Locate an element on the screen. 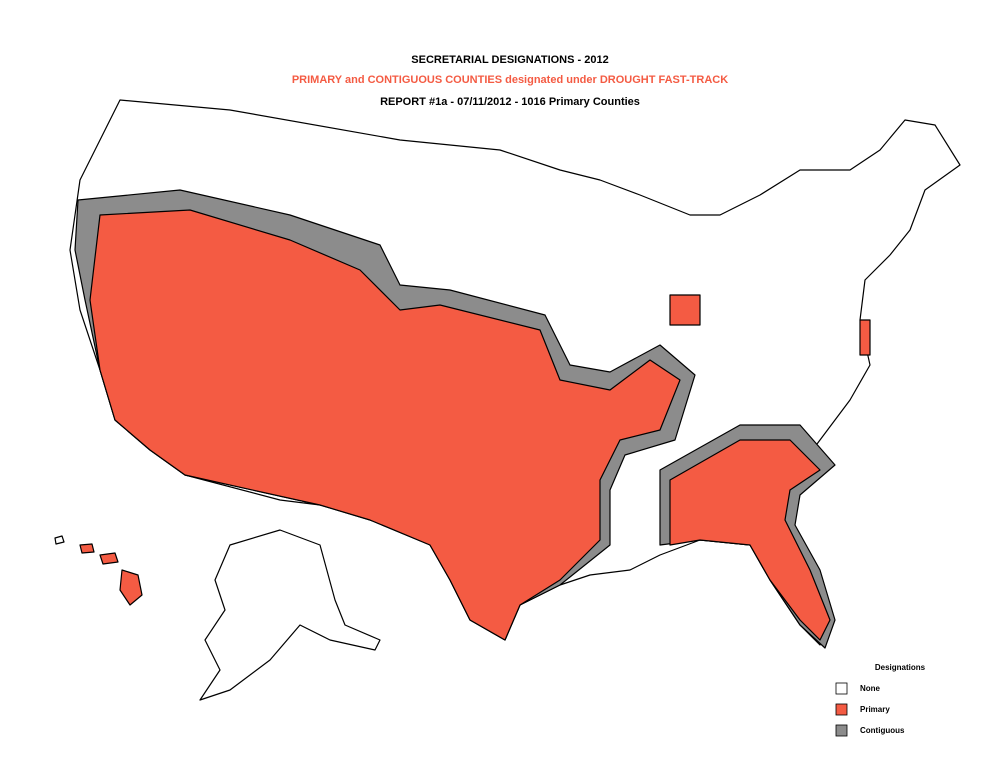 The width and height of the screenshot is (1005, 768). primary-delaware is located at coordinates (865, 337).